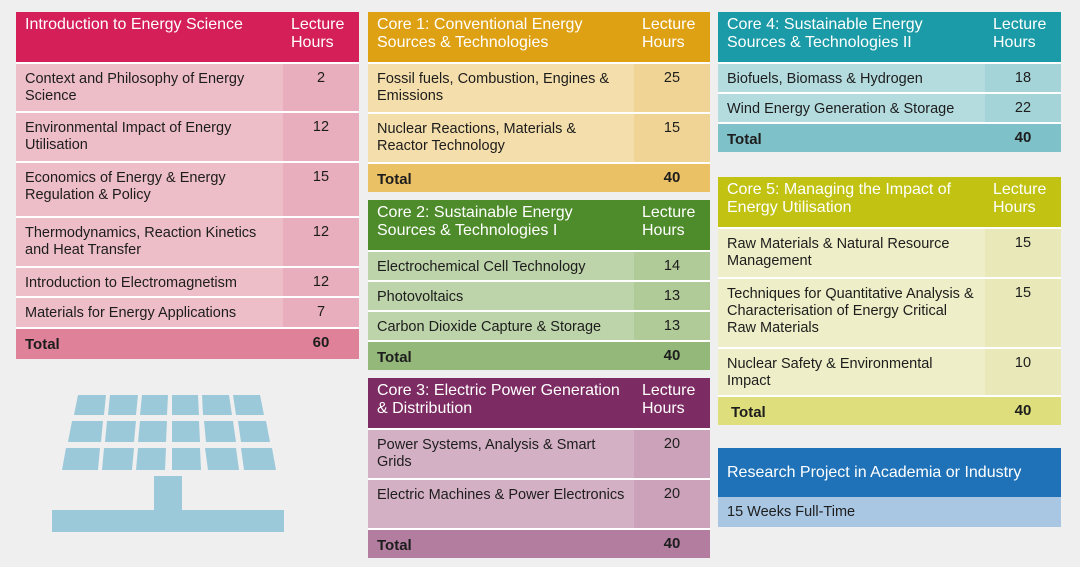  I want to click on row-hours: 10, so click(1023, 372).